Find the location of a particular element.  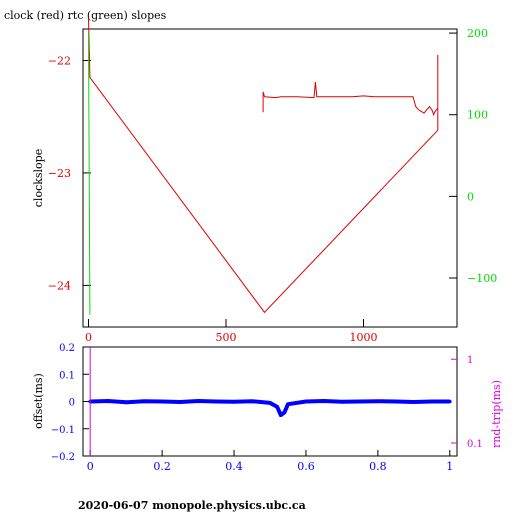

x-tick-label: 1000 is located at coordinates (364, 337).